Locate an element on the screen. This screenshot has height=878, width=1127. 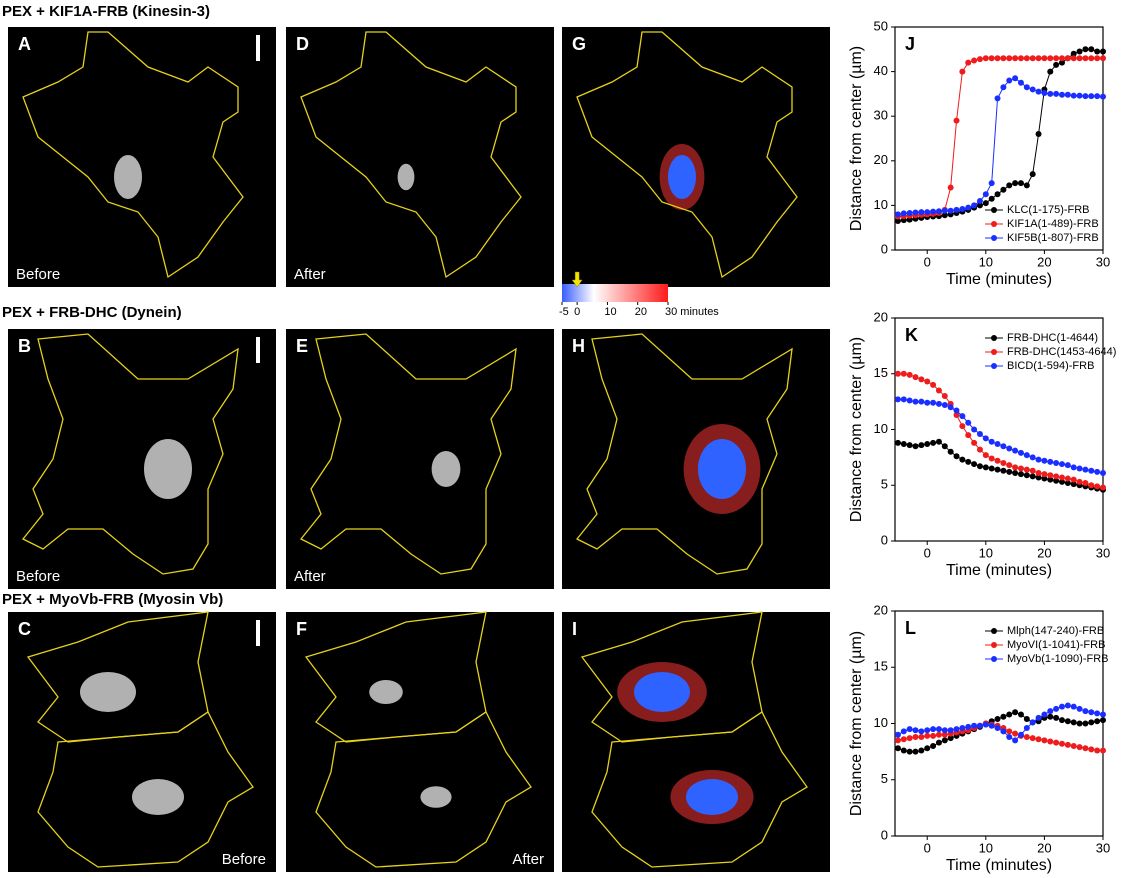
panel-letter: G is located at coordinates (579, 44).